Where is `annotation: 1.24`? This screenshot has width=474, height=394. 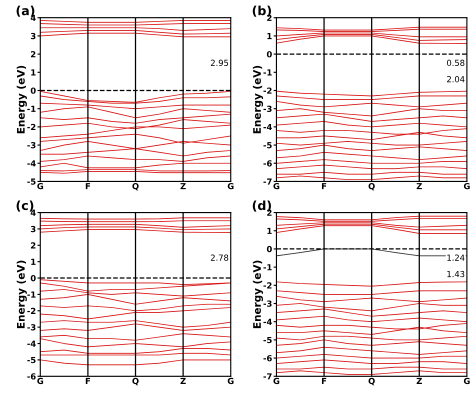
annotation: 1.24 is located at coordinates (456, 257).